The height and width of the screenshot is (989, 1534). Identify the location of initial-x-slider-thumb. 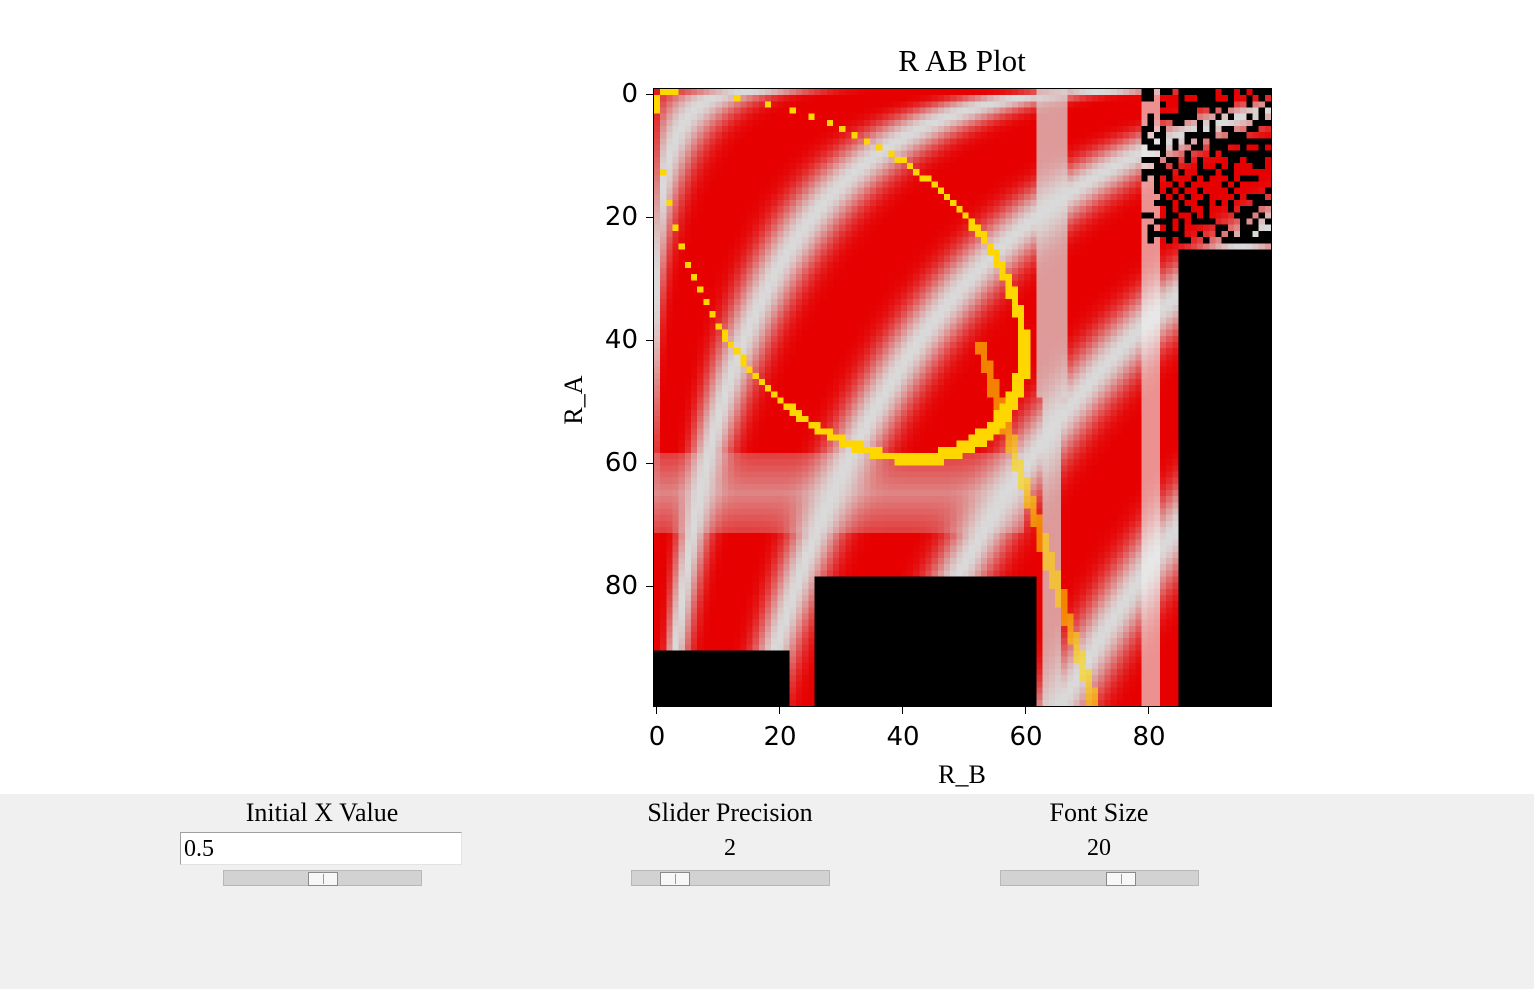
(323, 879).